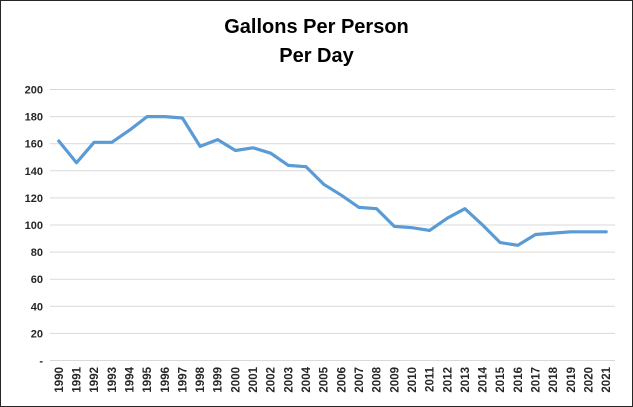 This screenshot has height=407, width=633. What do you see at coordinates (448, 380) in the screenshot?
I see `x-tick-label: 2012` at bounding box center [448, 380].